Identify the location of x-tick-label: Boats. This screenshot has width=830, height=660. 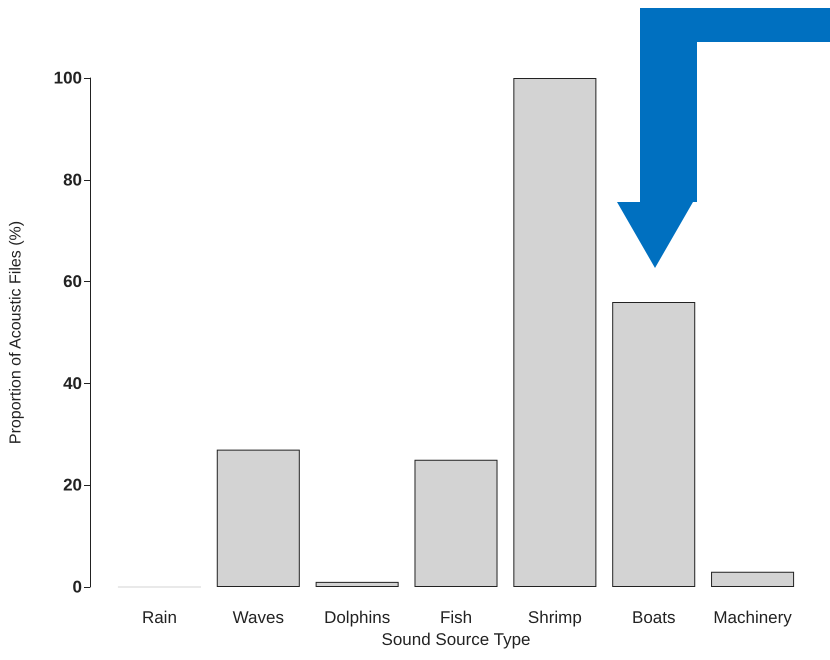
(654, 617).